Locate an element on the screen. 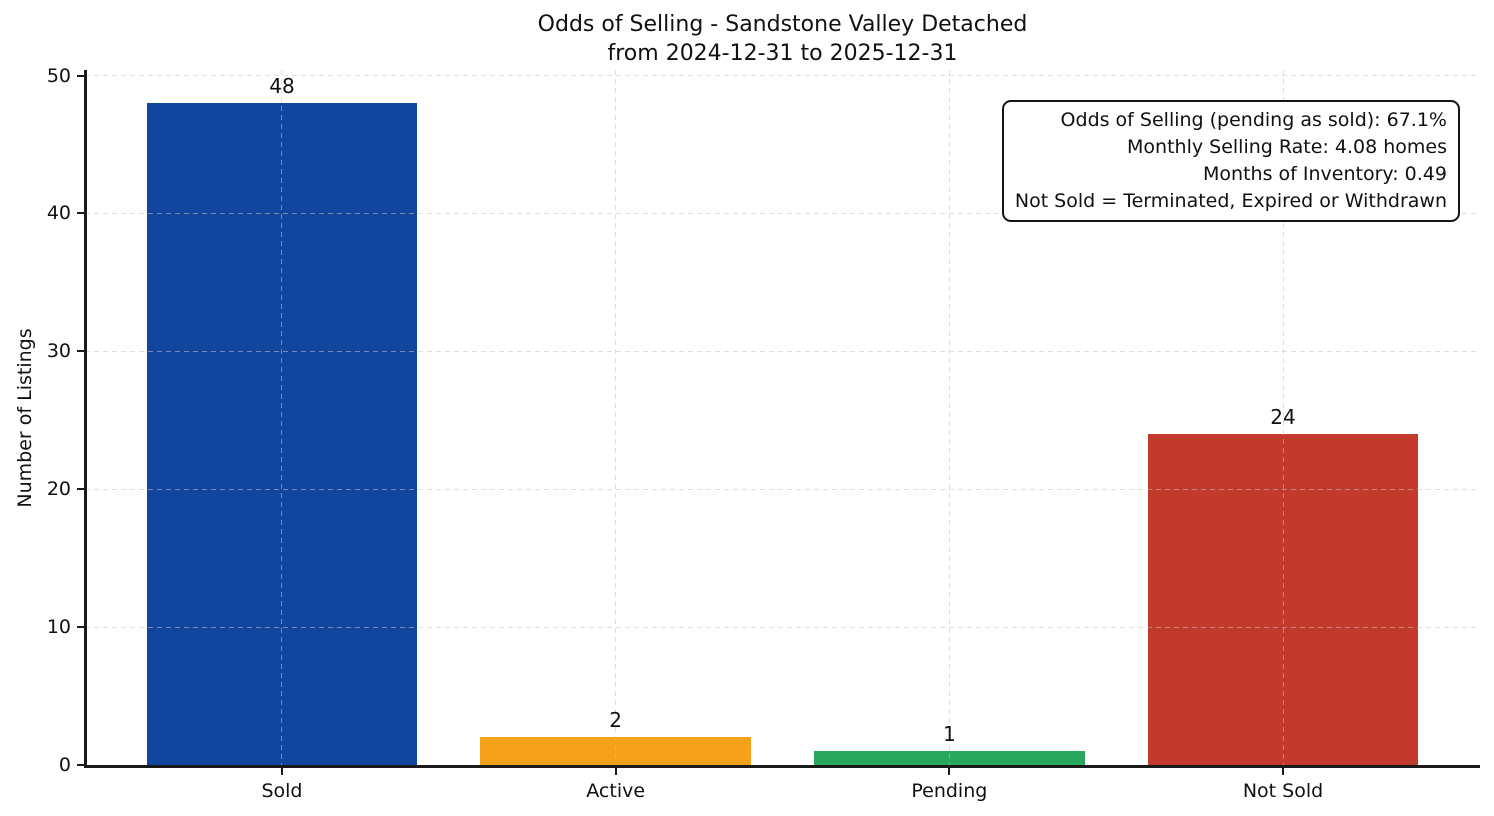 This screenshot has width=1494, height=816. bar-value-label: 2 is located at coordinates (616, 720).